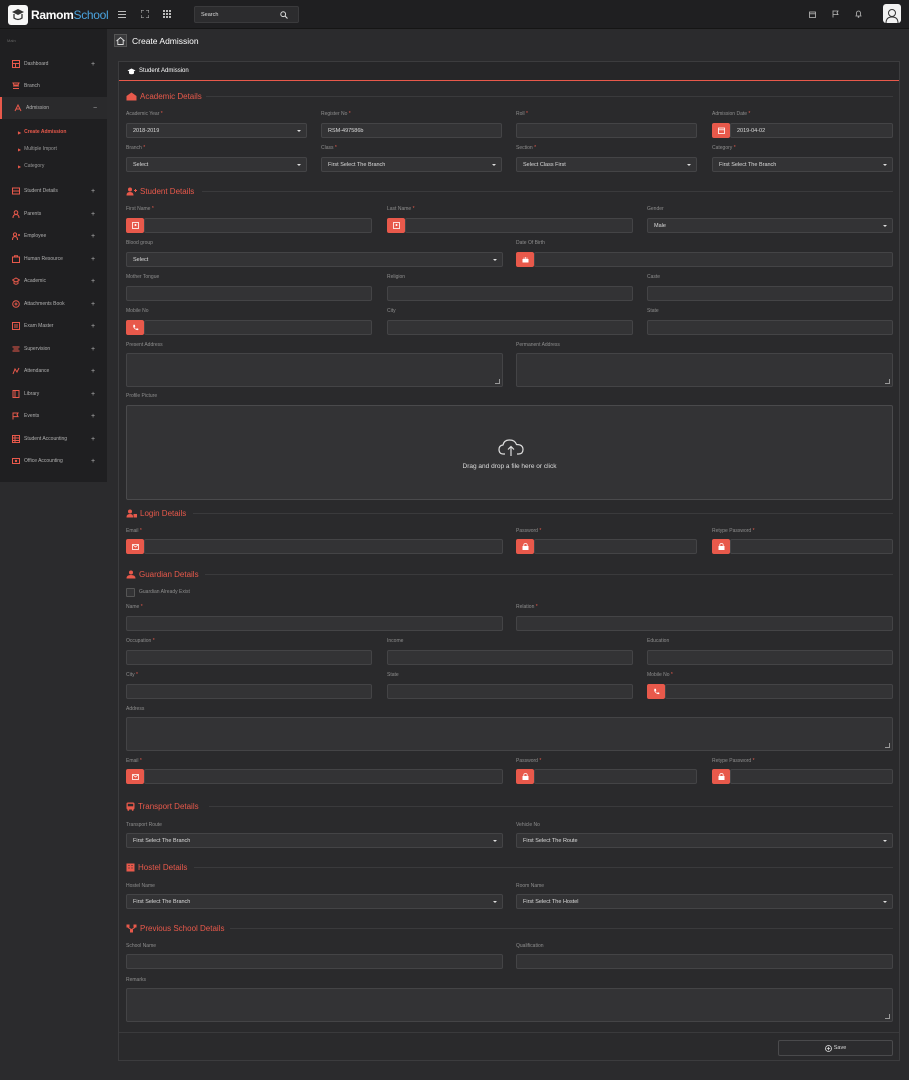 This screenshot has width=909, height=1080. What do you see at coordinates (145, 14) in the screenshot?
I see `fullscreen-icon` at bounding box center [145, 14].